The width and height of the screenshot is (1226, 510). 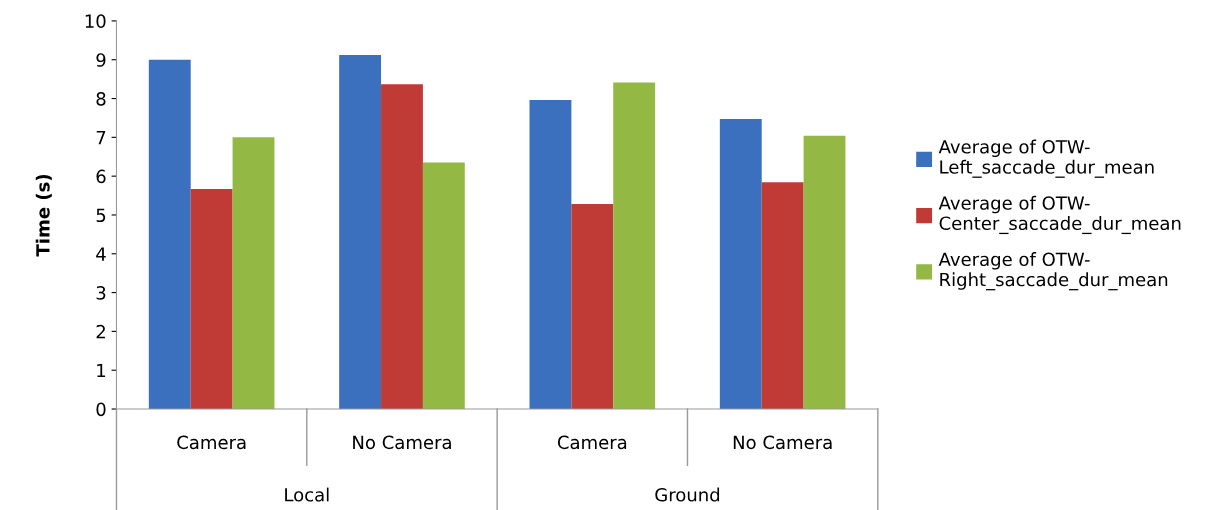 I want to click on y-axis-title: Time (s), so click(x=43, y=215).